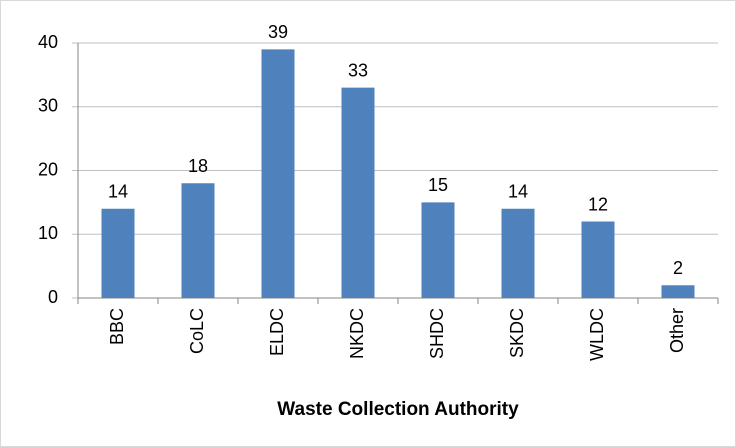  What do you see at coordinates (48, 233) in the screenshot?
I see `y-tick-label: 10` at bounding box center [48, 233].